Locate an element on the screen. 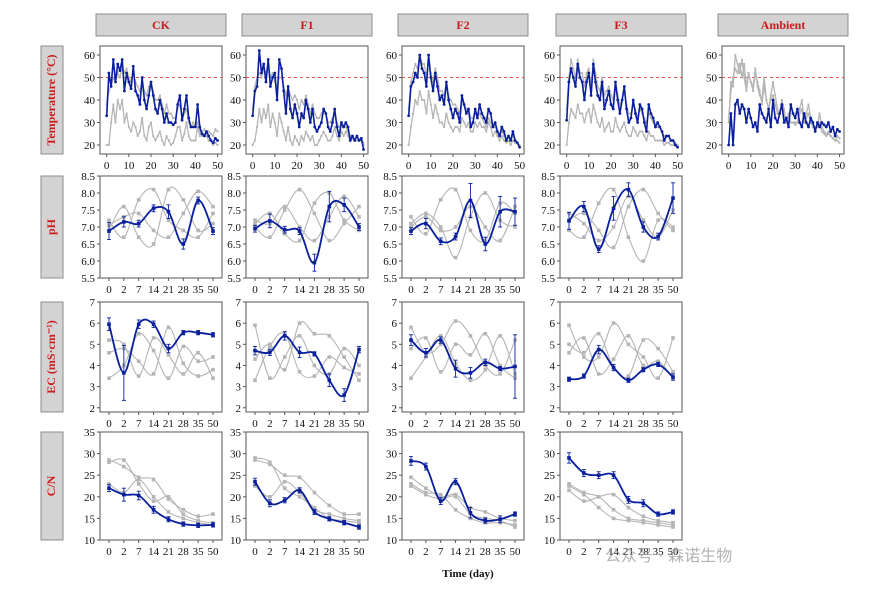 The image size is (876, 589). y-tick-label: 8.5 is located at coordinates (88, 177).